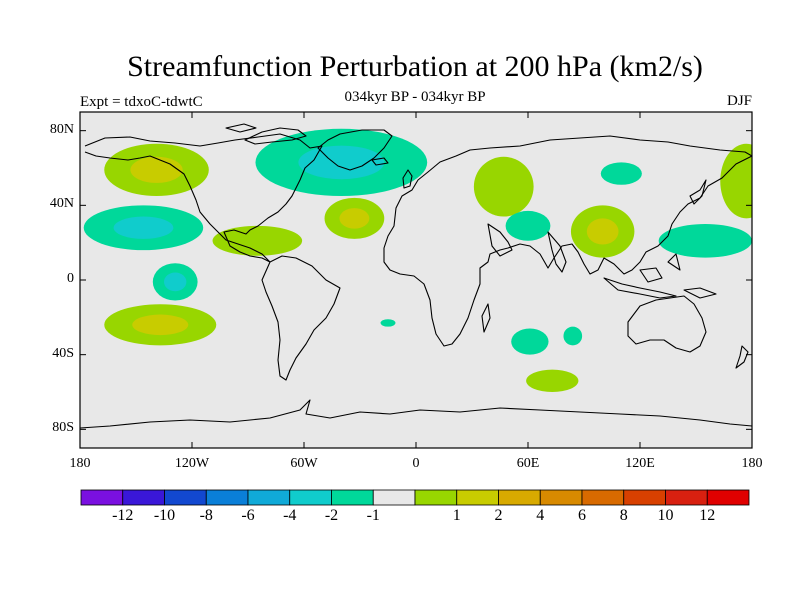 The width and height of the screenshot is (800, 600). Describe the element at coordinates (700, 293) in the screenshot. I see `coast-new-guinea` at that location.